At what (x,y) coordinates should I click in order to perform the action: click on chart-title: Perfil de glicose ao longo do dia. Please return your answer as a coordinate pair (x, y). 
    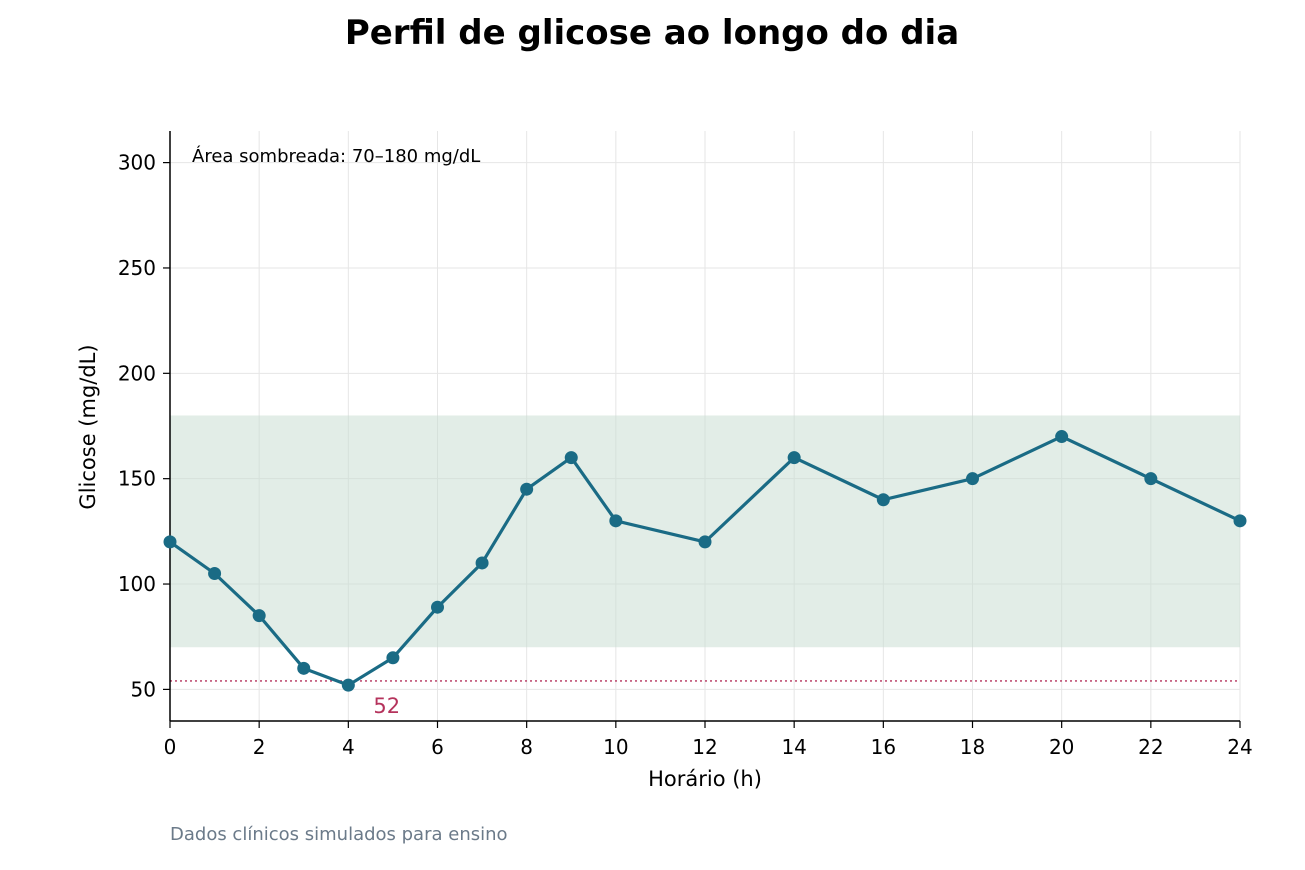
    Looking at the image, I should click on (652, 33).